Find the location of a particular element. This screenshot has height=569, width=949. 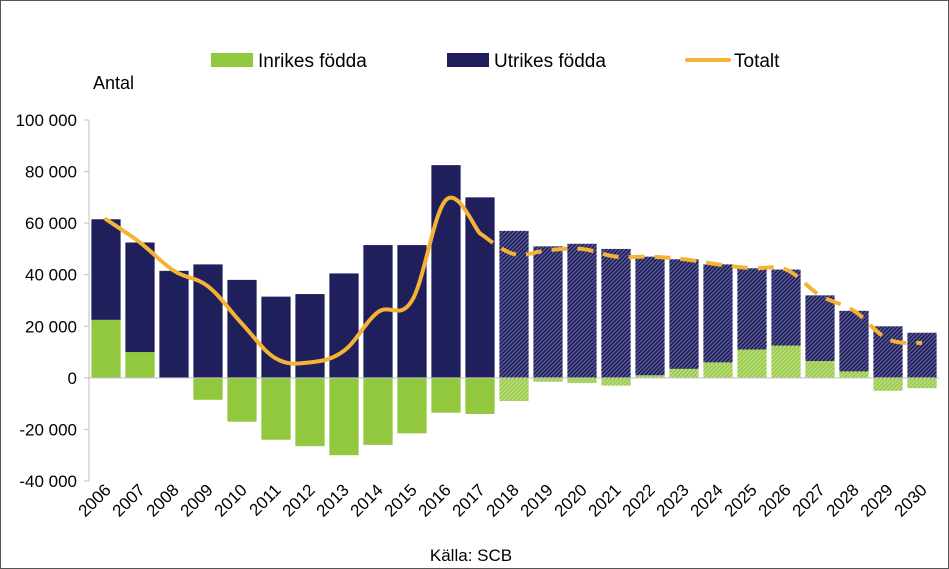

total-line-historic is located at coordinates (293, 280).